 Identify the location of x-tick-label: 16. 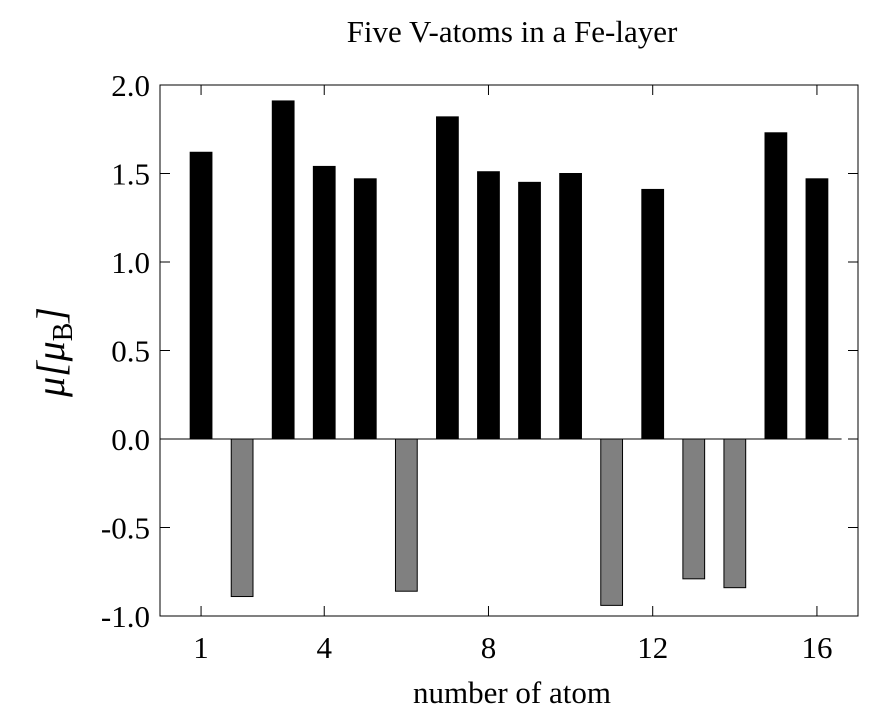
(816, 647).